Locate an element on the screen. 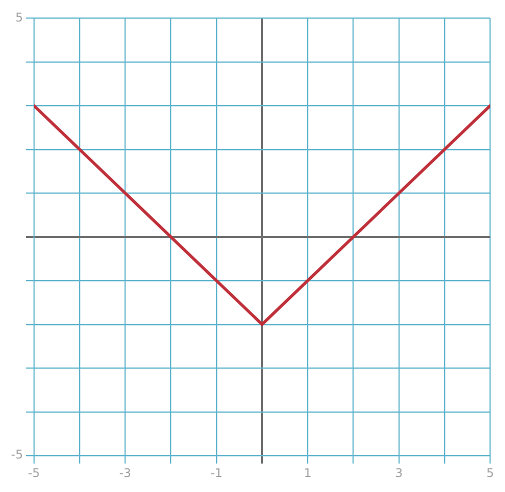  x-tick-label: -1 is located at coordinates (216, 473).